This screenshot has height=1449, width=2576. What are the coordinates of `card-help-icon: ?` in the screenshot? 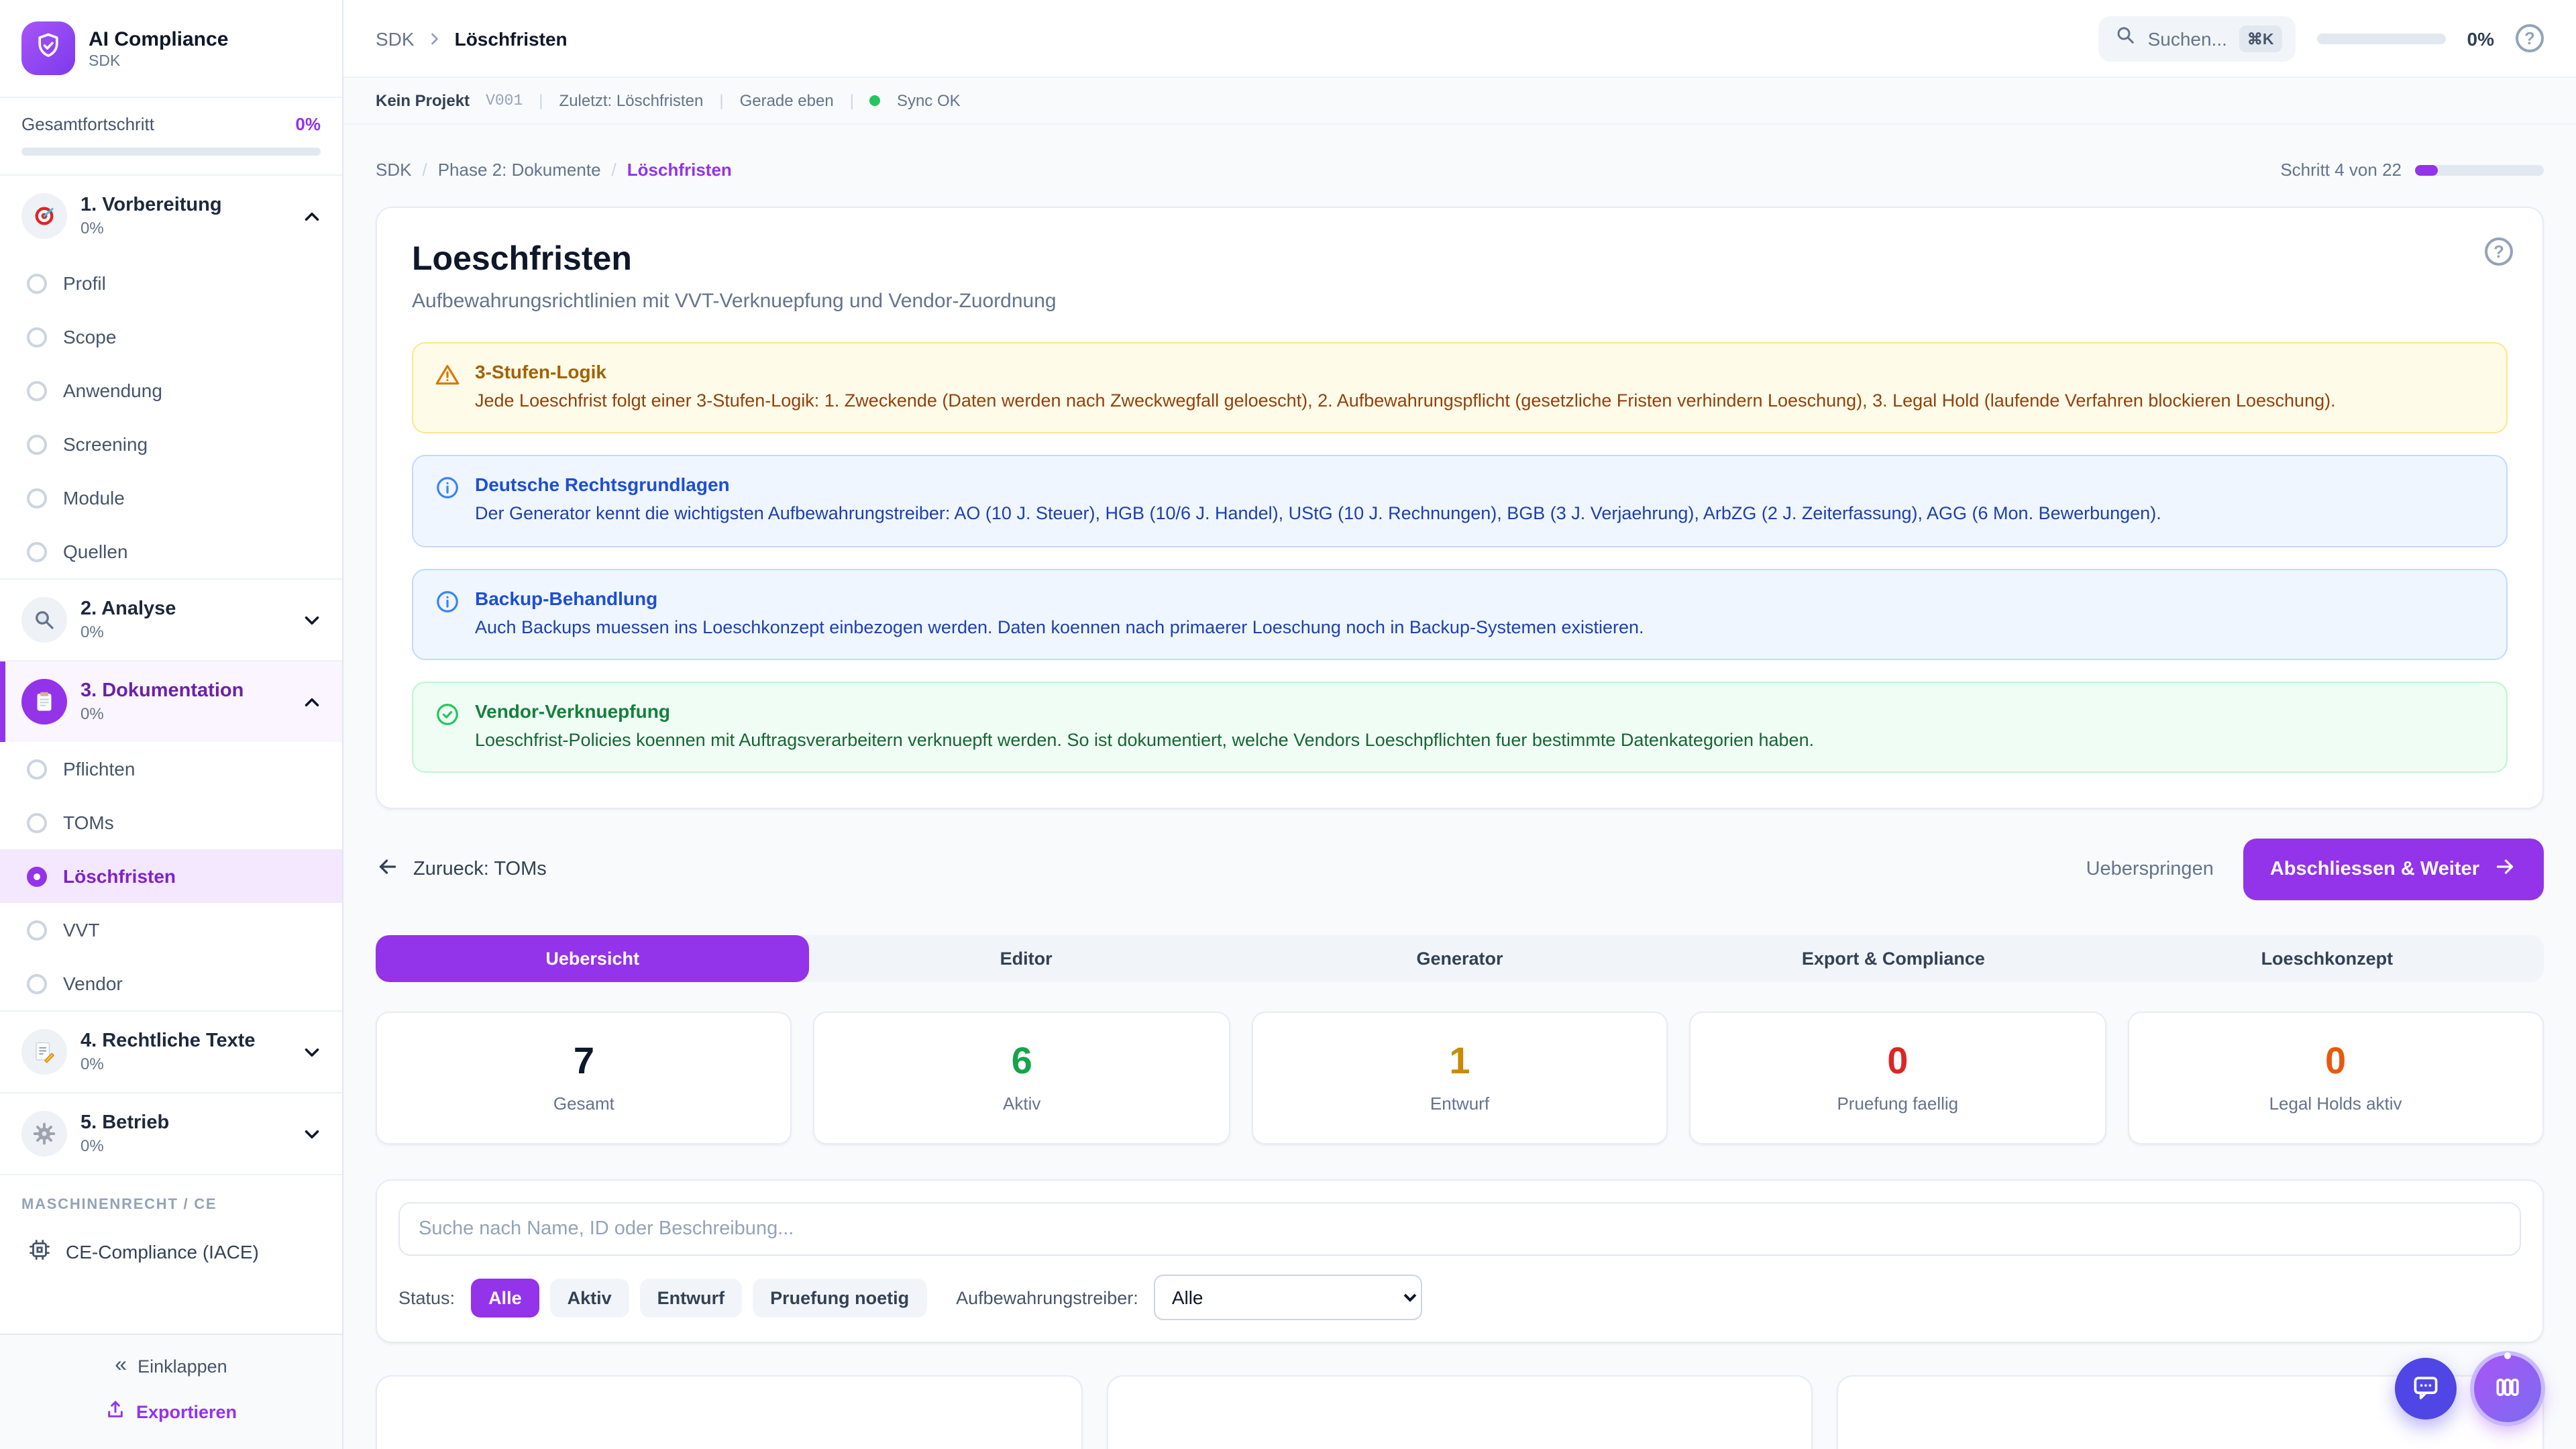 It's located at (2499, 251).